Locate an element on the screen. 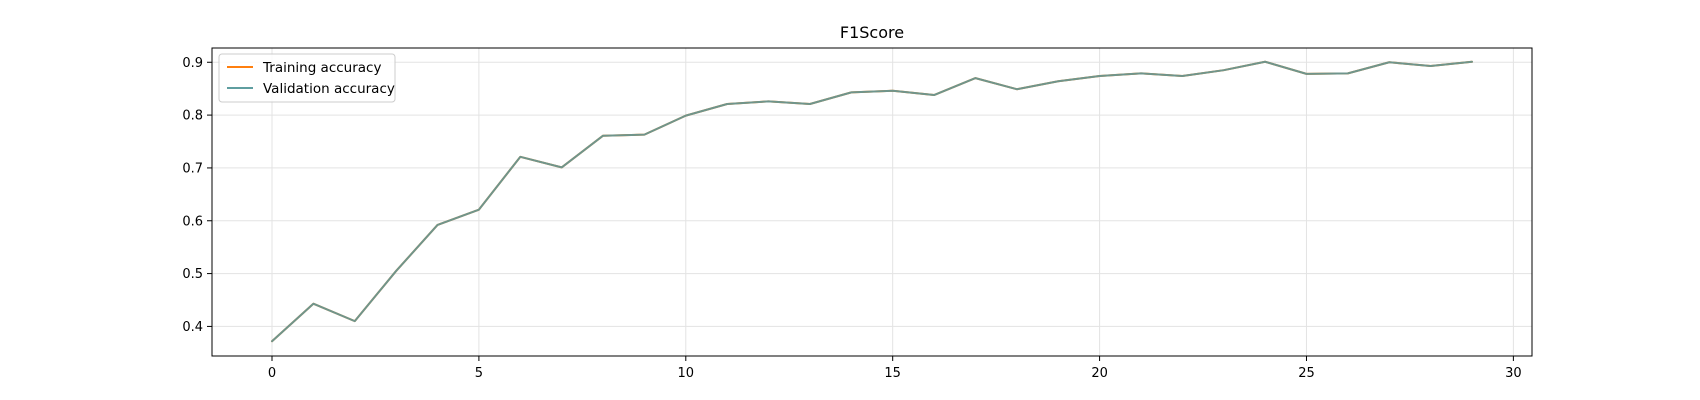  y-tick-label: 0.4 is located at coordinates (192, 327).